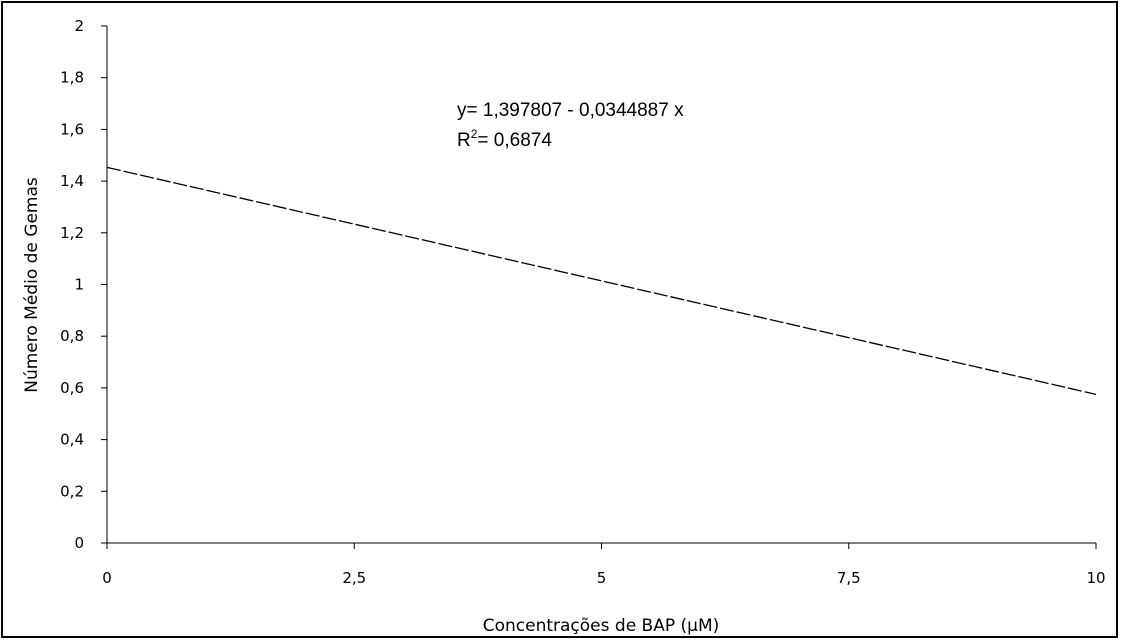  I want to click on x-tick-label: 7,5, so click(849, 578).